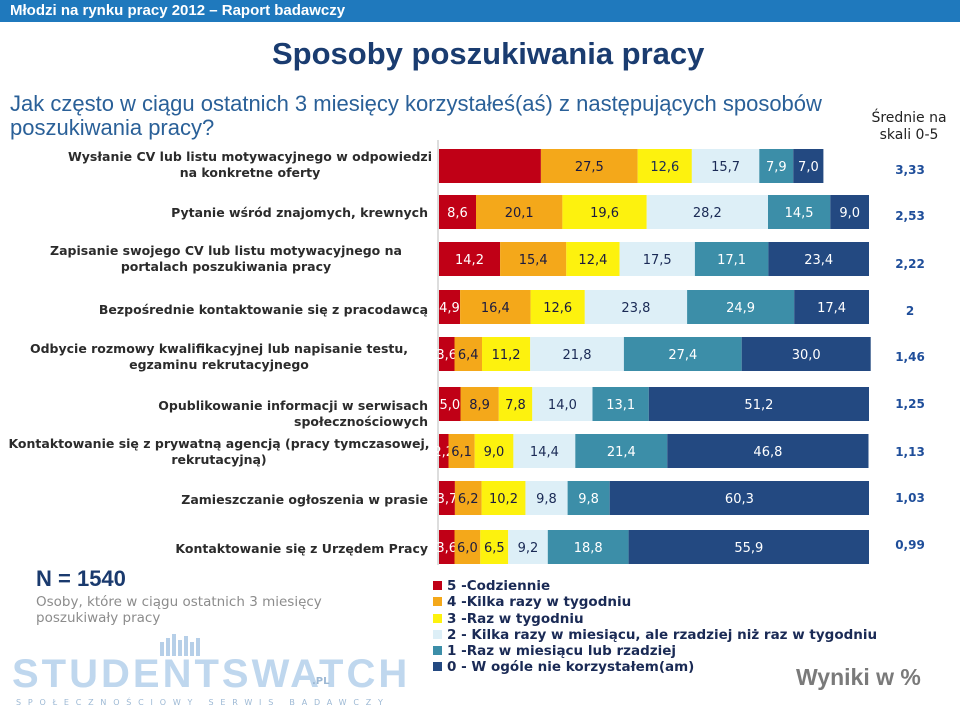 Image resolution: width=960 pixels, height=707 pixels. I want to click on bar-value-label: 21,8, so click(577, 355).